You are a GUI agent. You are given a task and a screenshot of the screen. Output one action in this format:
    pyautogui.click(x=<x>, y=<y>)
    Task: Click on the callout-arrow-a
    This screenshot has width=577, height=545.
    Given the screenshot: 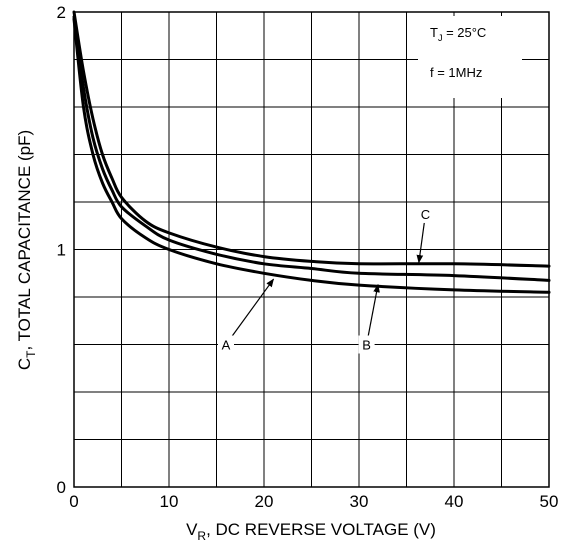 What is the action you would take?
    pyautogui.click(x=252, y=308)
    